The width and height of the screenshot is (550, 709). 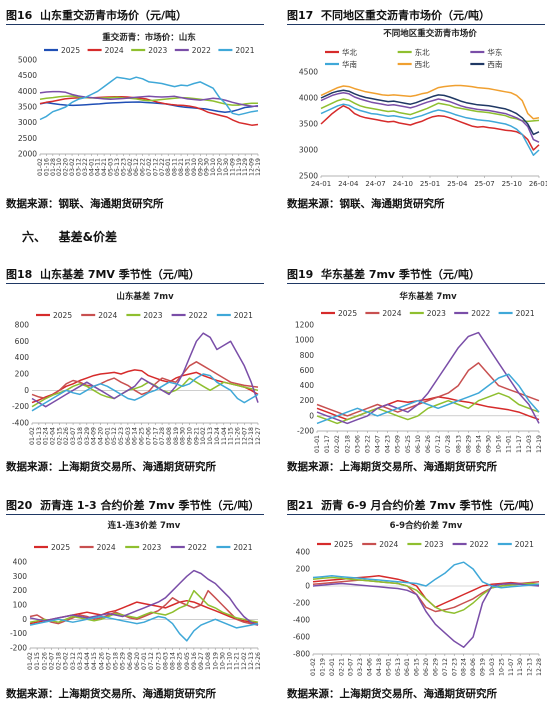 What do you see at coordinates (237, 661) in the screenshot?
I see `x-tick-label: 11-21` at bounding box center [237, 661].